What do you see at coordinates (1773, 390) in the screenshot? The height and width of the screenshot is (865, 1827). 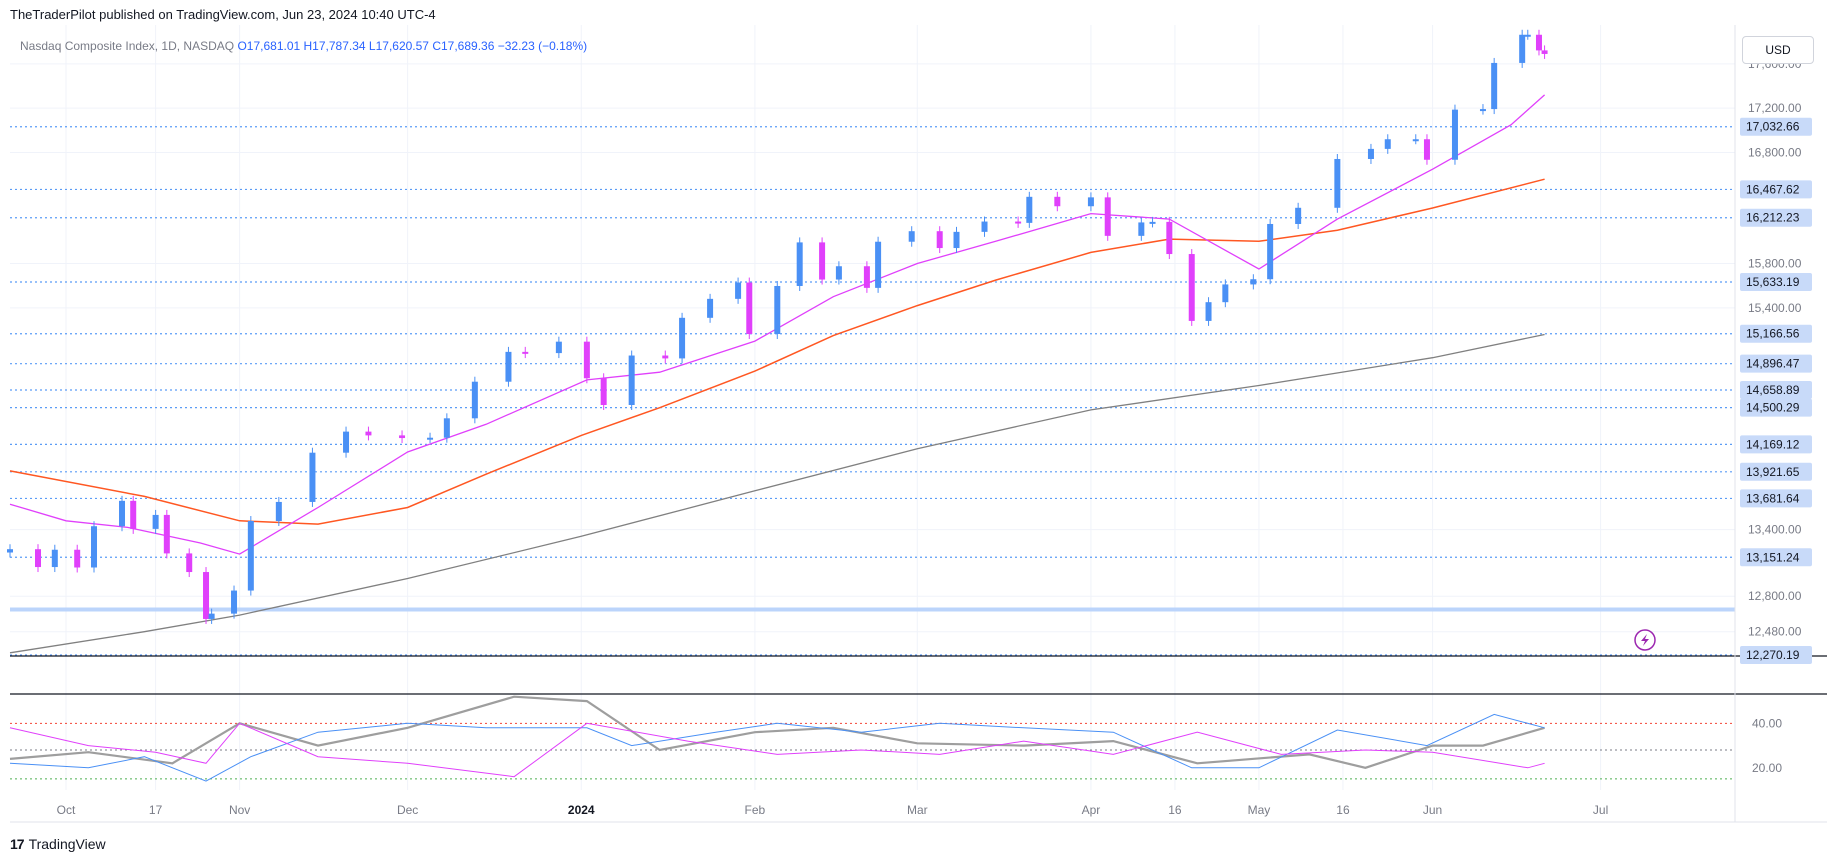 I see `price-level-label: 14,658.89` at bounding box center [1773, 390].